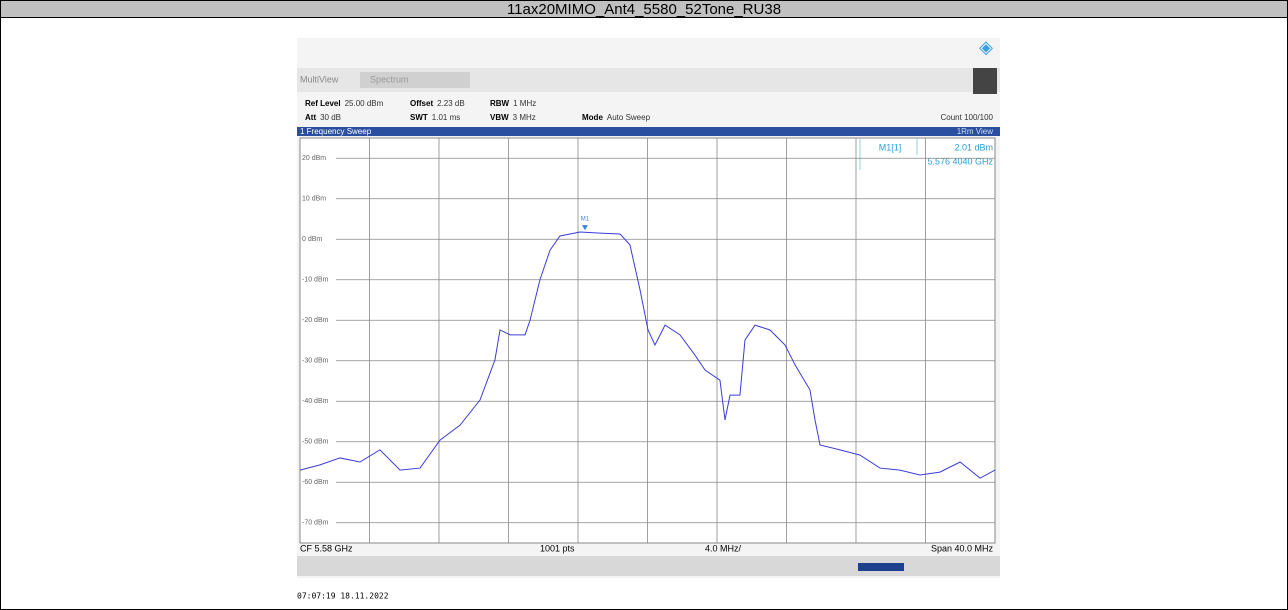  I want to click on y-tick-label: 20 dBm, so click(314, 158).